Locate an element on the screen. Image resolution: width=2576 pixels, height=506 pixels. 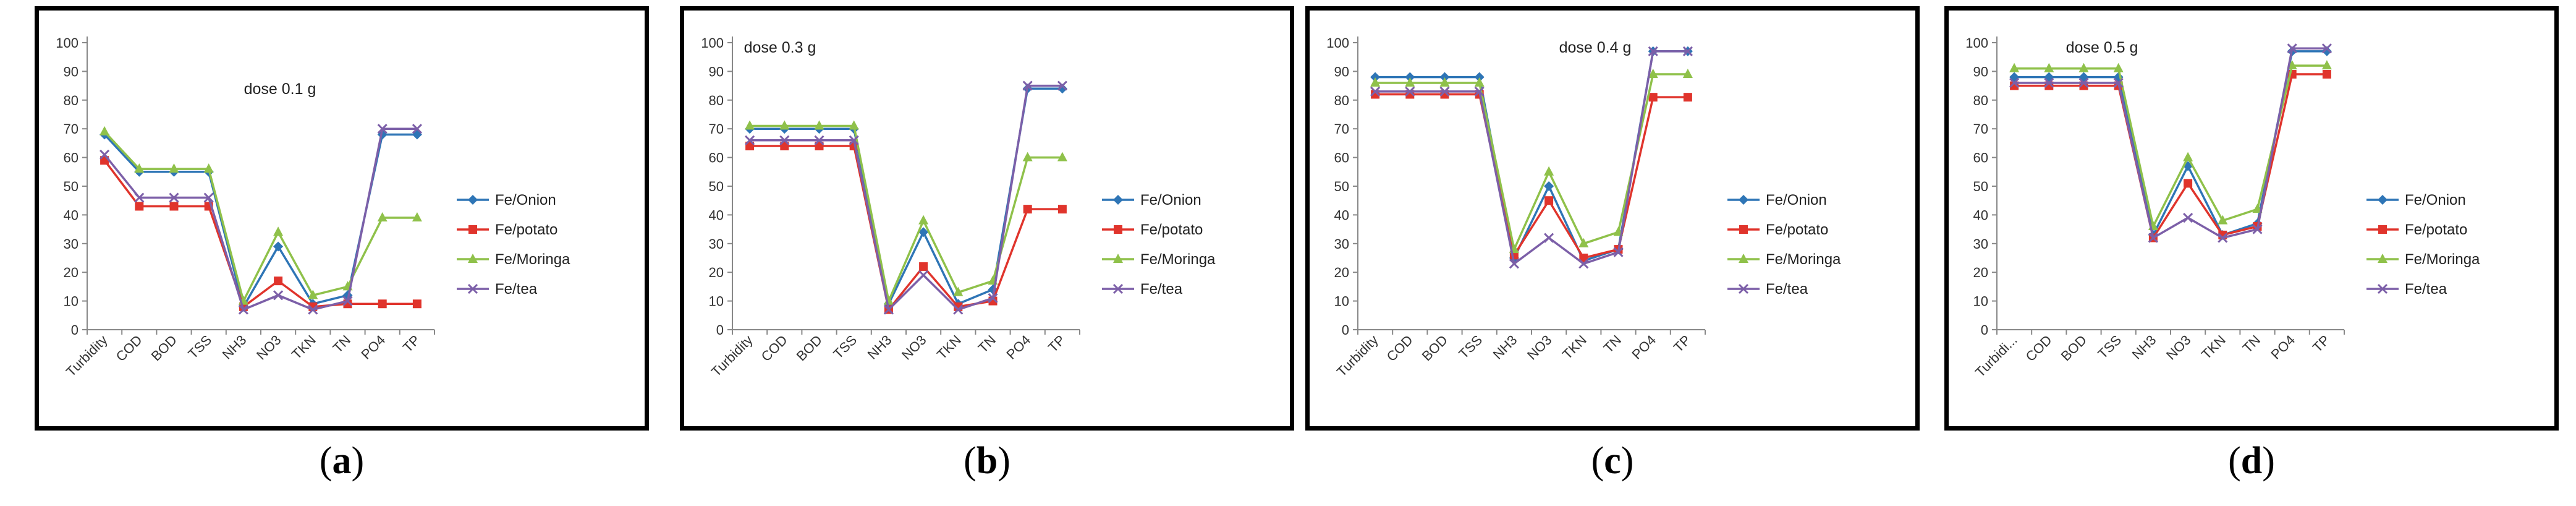
x-tick-label: TP is located at coordinates (1057, 344).